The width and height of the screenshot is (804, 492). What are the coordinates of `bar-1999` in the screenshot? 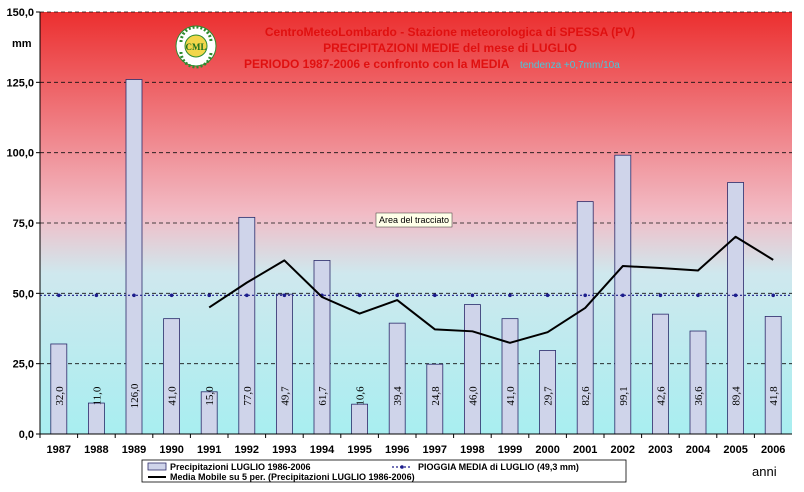 It's located at (510, 376).